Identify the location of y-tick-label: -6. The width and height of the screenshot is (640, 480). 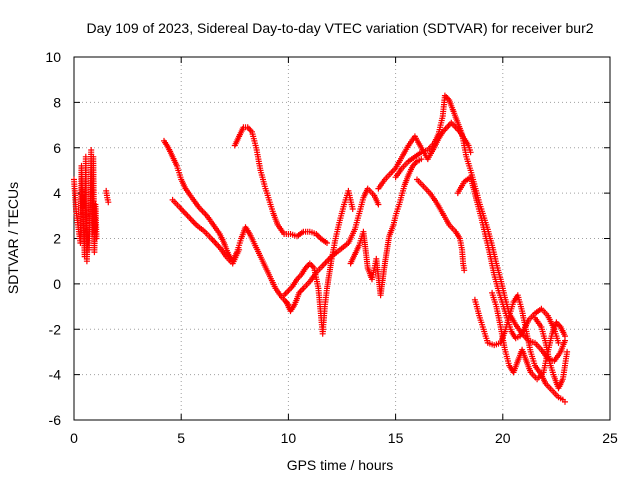
(55, 420).